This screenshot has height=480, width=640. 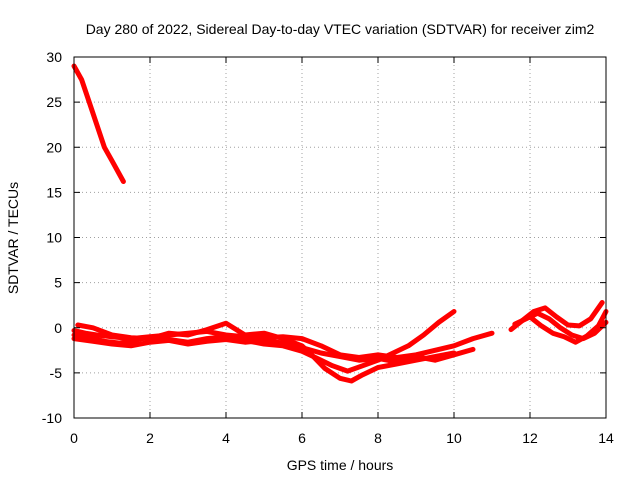 What do you see at coordinates (342, 438) in the screenshot?
I see `x-tick-labels: 0 2 4 6 8 10 12 14` at bounding box center [342, 438].